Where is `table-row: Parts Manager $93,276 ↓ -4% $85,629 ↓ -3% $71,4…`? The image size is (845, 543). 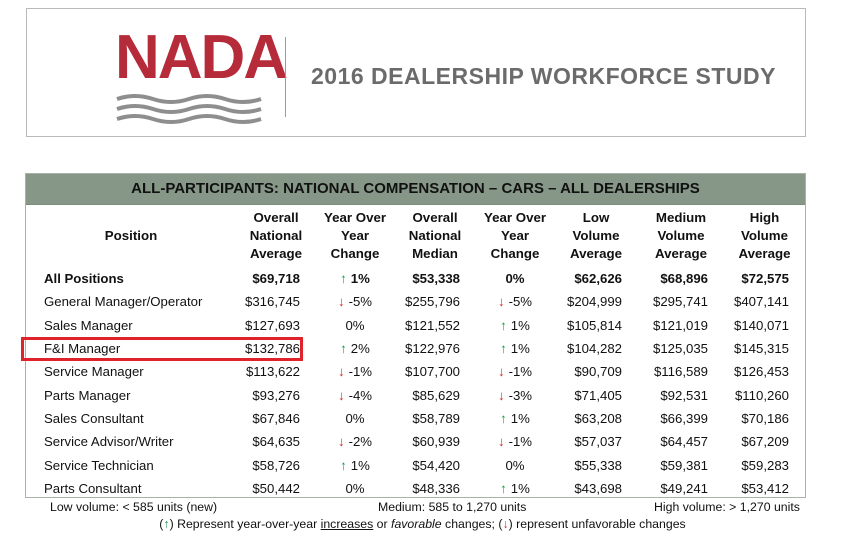
table-row: Parts Manager $93,276 ↓ -4% $85,629 ↓ -3% $71,4… is located at coordinates (415, 394).